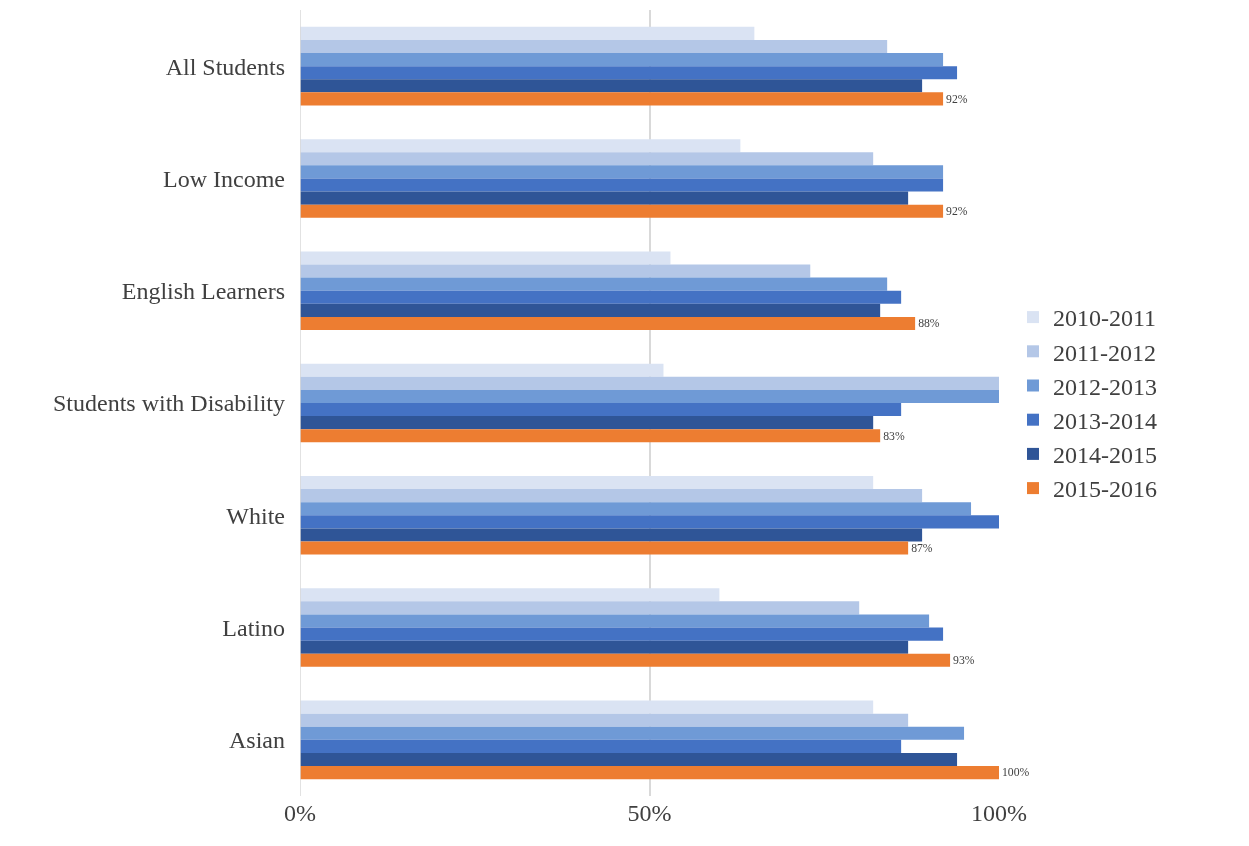 This screenshot has width=1249, height=846. Describe the element at coordinates (168, 403) in the screenshot. I see `y-tick-label: Students with Disability` at that location.